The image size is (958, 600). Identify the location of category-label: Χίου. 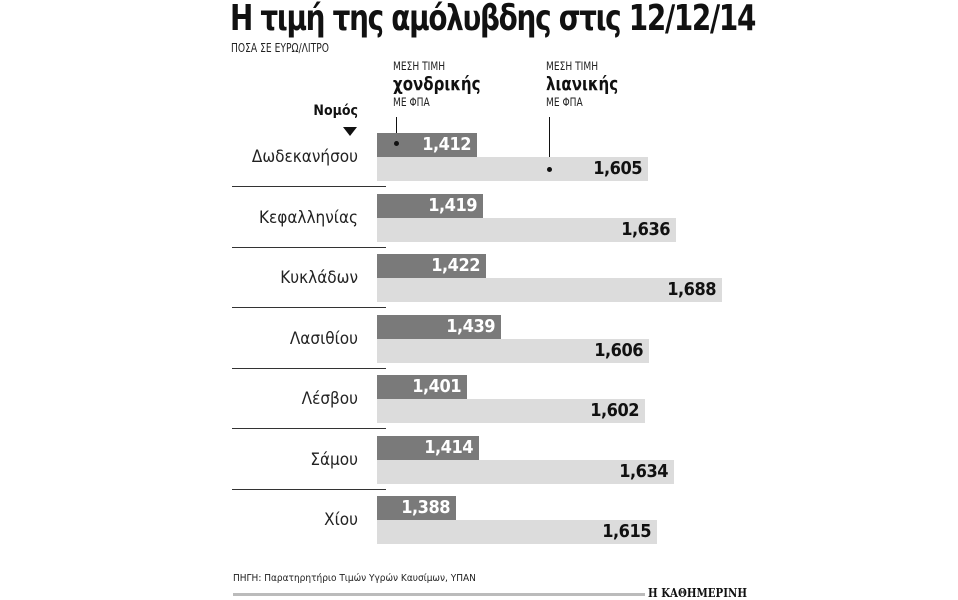
(341, 520).